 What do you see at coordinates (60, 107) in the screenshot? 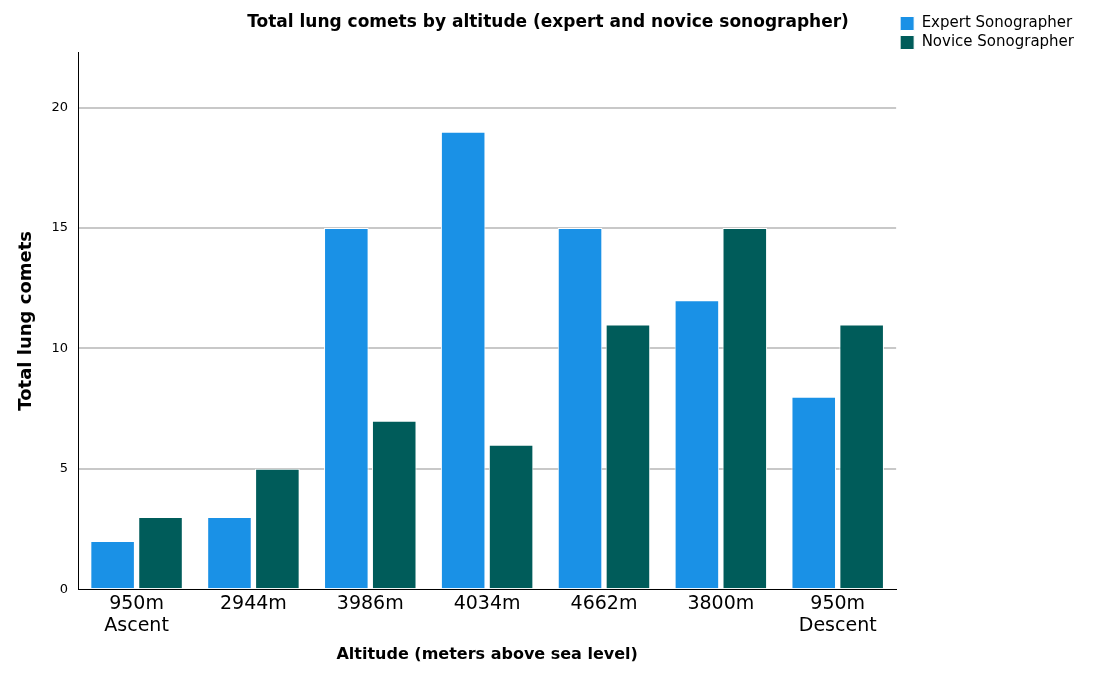
I see `y-tick-label: 20` at bounding box center [60, 107].